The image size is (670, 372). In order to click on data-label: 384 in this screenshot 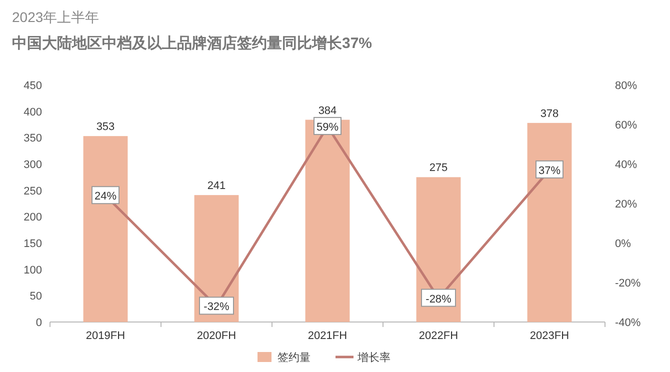, I will do `click(327, 110)`.